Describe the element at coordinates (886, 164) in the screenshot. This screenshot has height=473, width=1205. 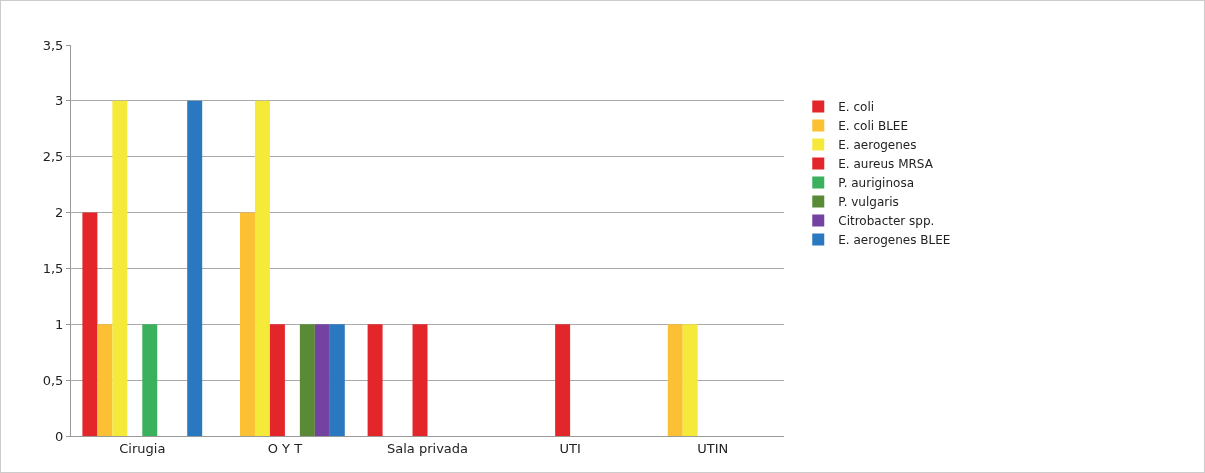
I see `legend-label: E. aureus MRSA` at that location.